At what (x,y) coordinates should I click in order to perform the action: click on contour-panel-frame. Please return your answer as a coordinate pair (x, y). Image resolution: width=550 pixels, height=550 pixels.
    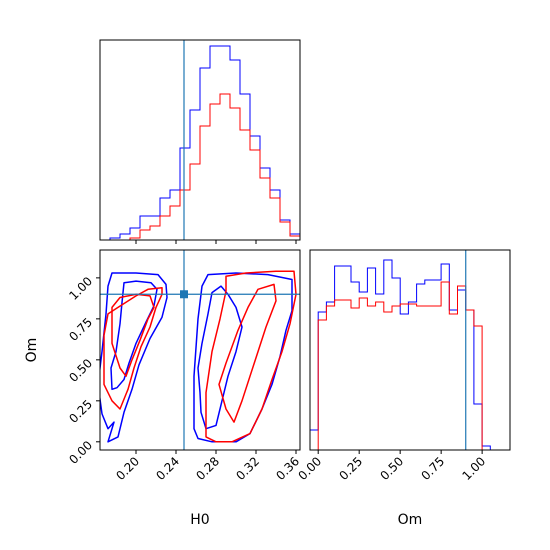
    Looking at the image, I should click on (200, 350).